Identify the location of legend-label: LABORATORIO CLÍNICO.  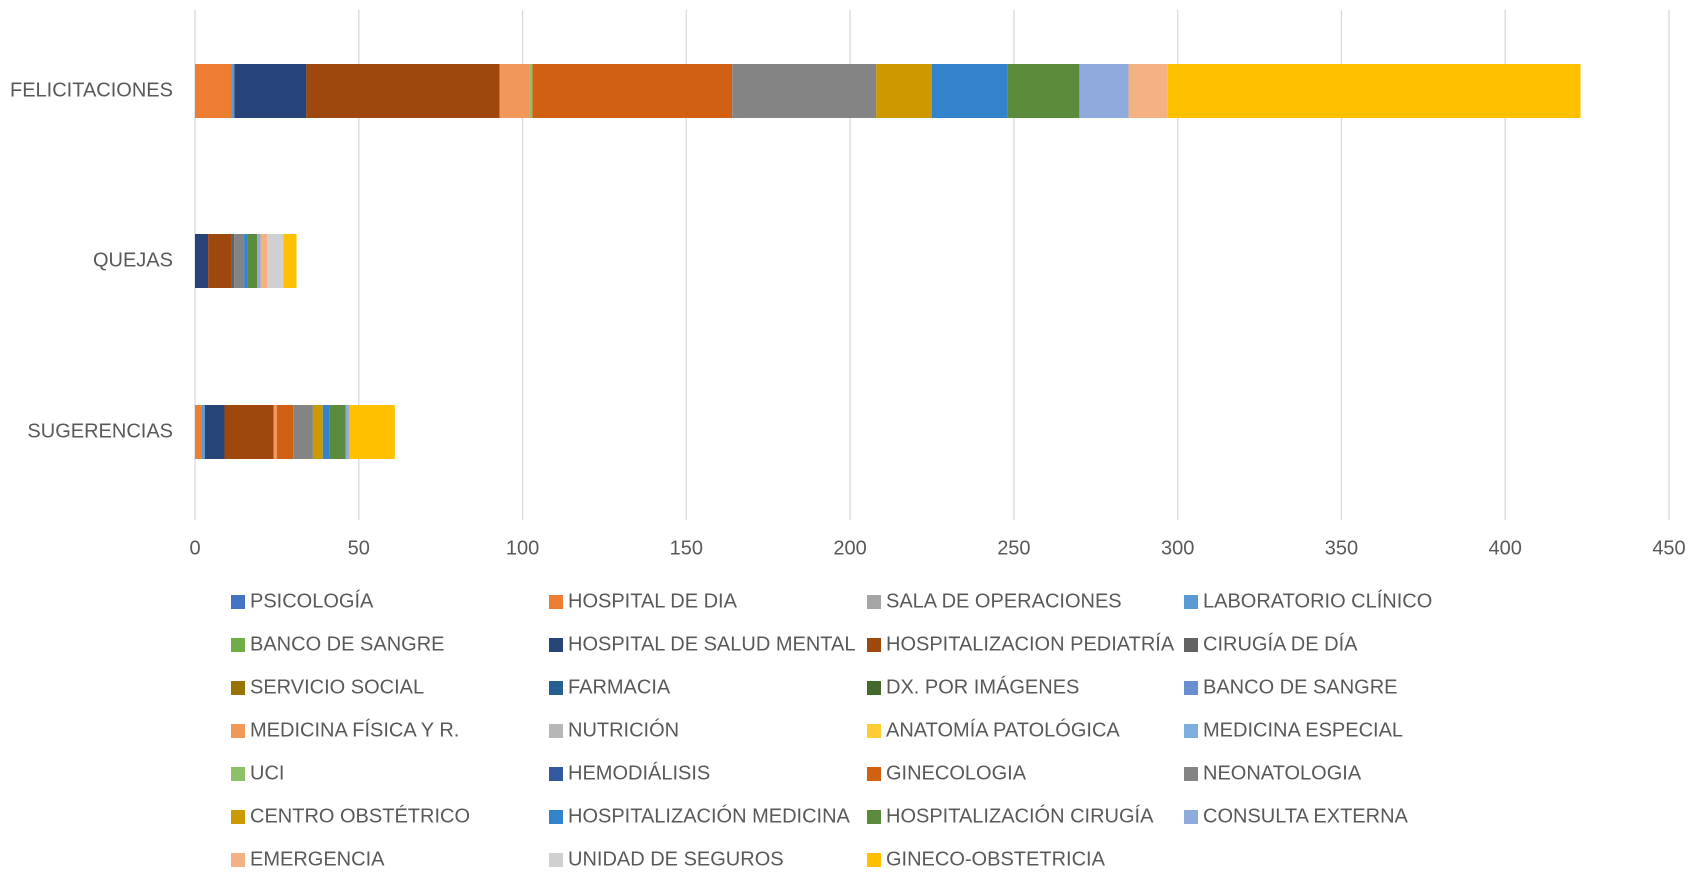
(1317, 600).